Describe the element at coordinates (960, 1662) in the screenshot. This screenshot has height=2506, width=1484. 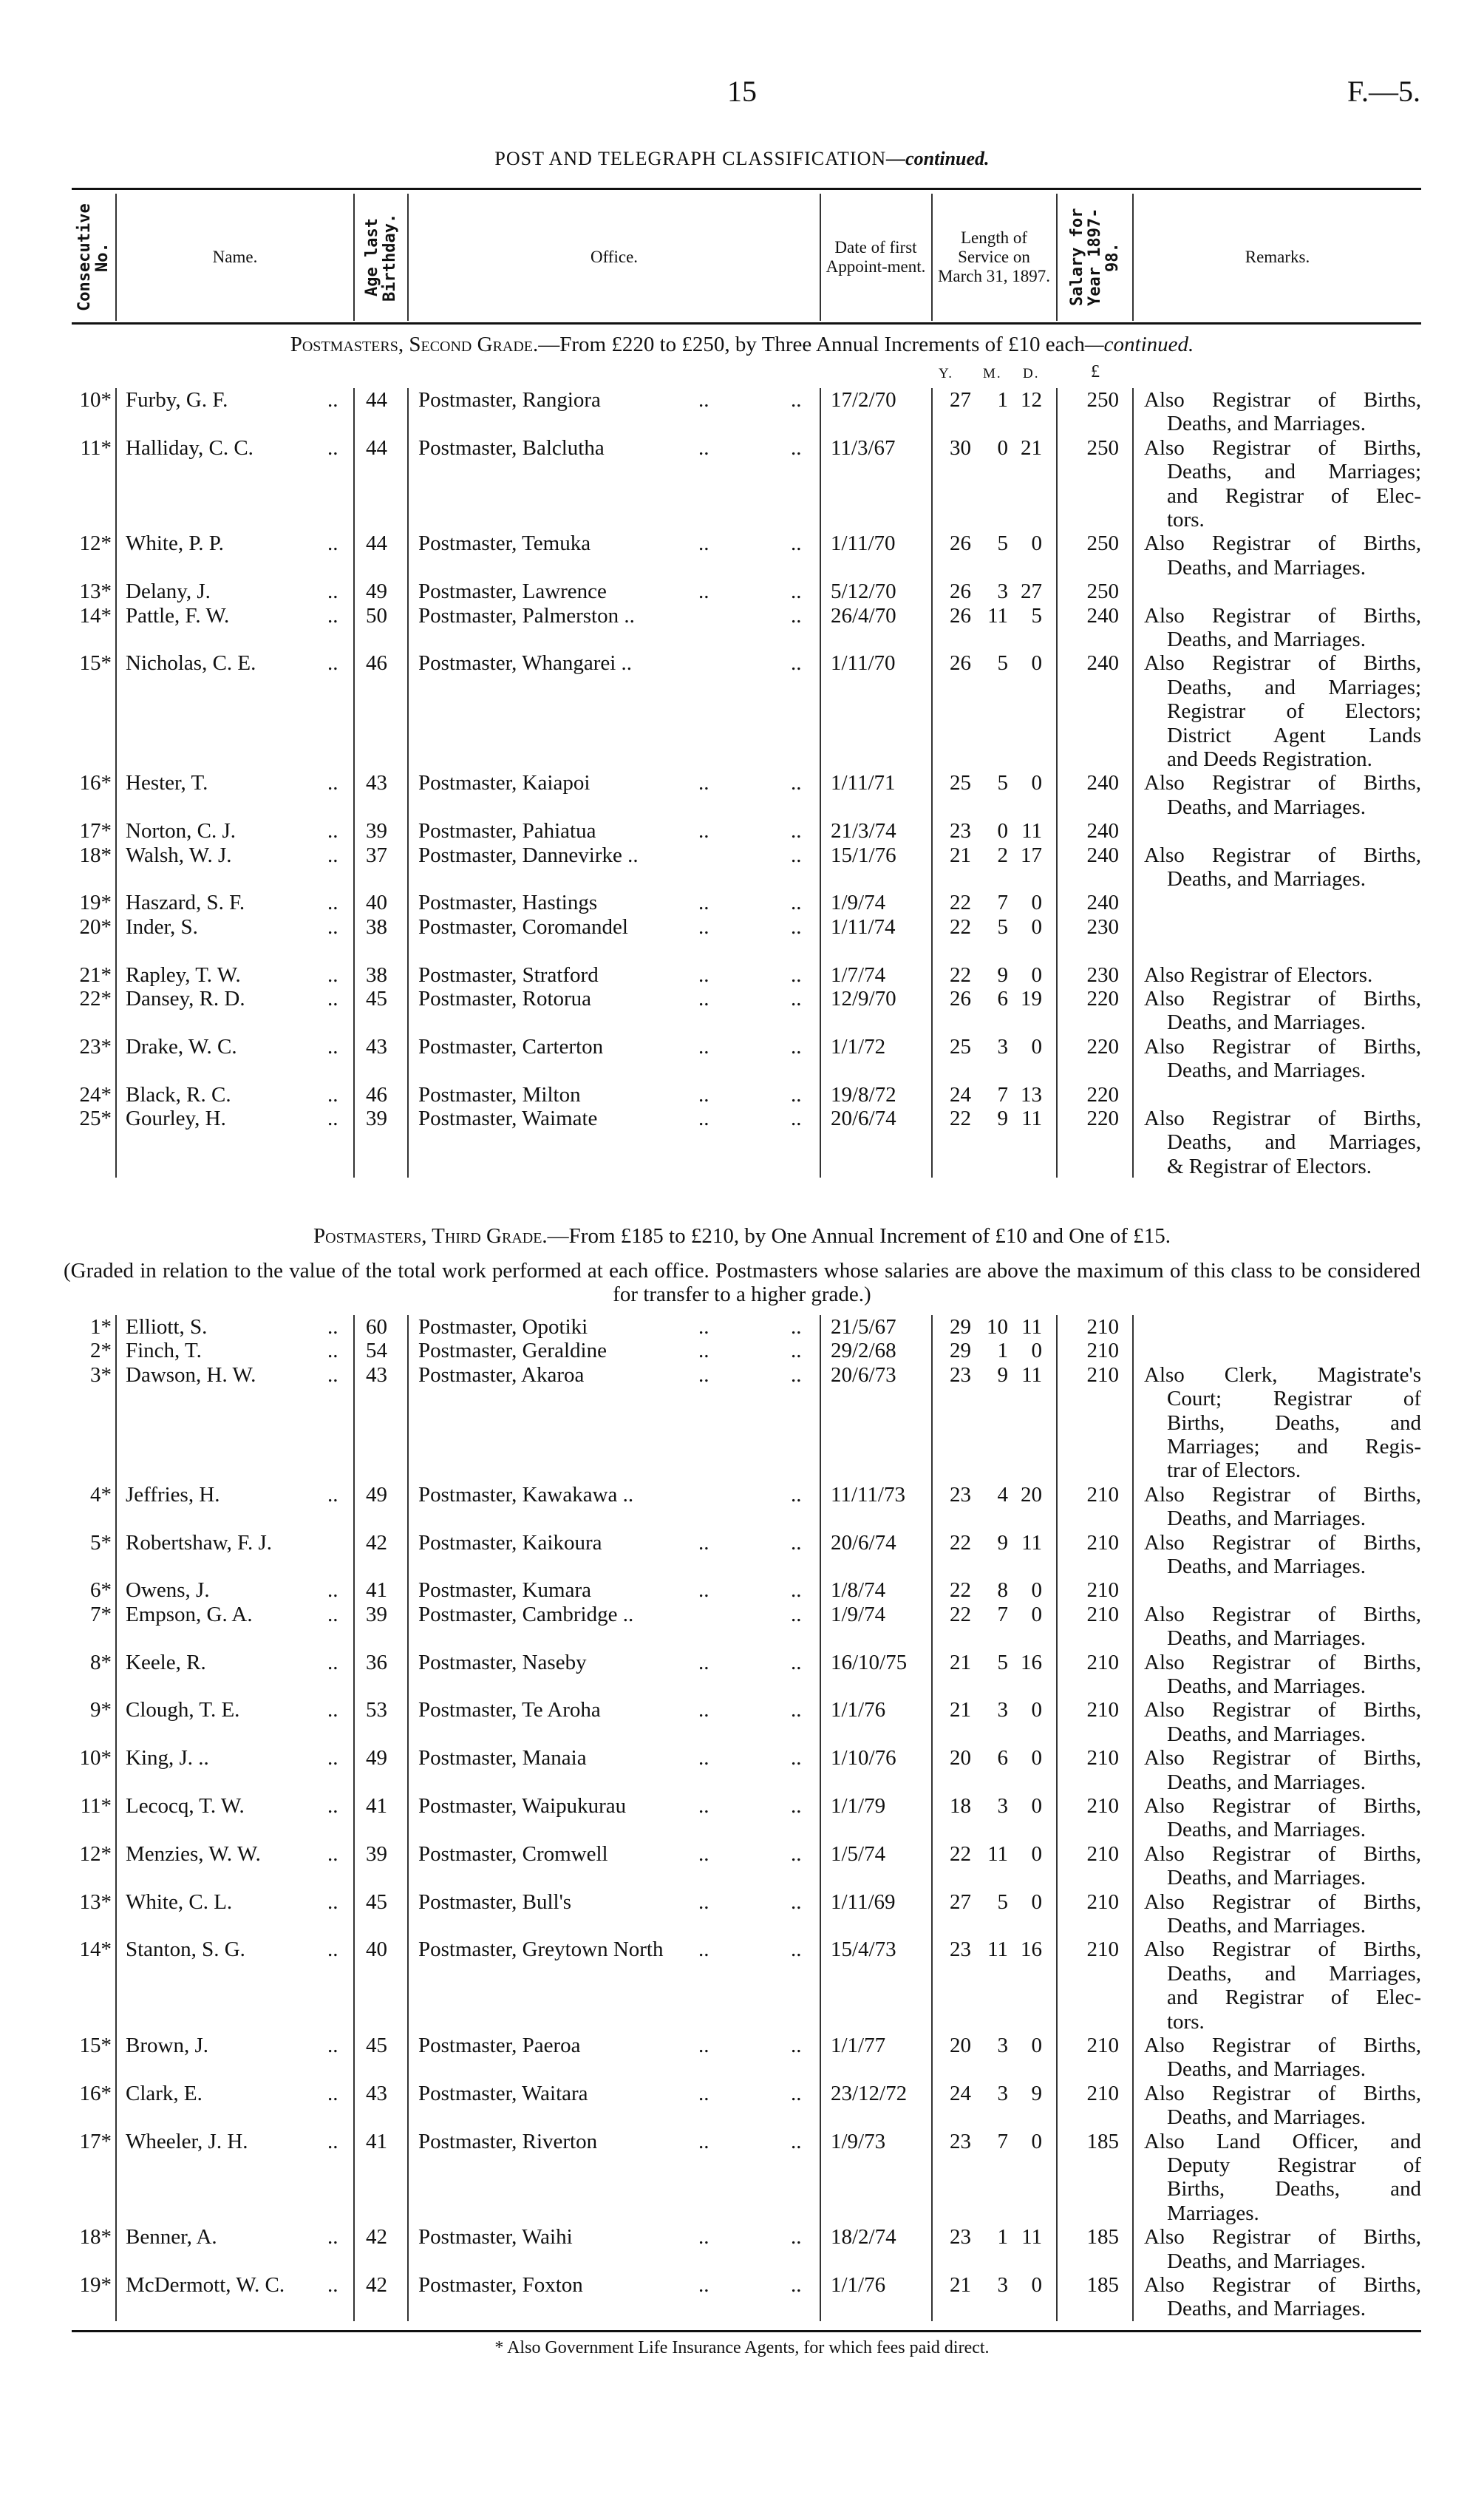
I see `service-years: 21` at that location.